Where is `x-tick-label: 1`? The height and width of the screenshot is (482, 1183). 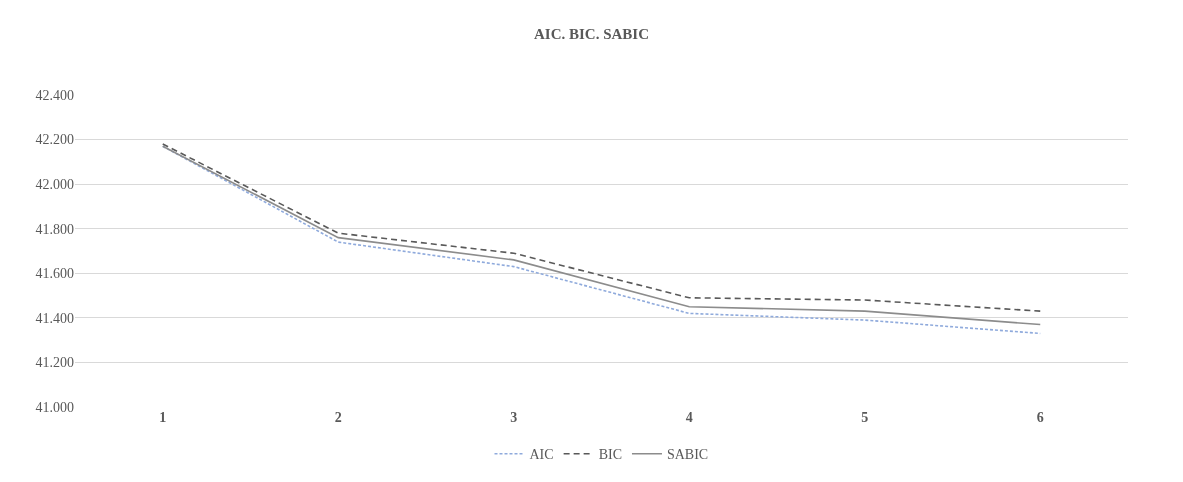 x-tick-label: 1 is located at coordinates (163, 417).